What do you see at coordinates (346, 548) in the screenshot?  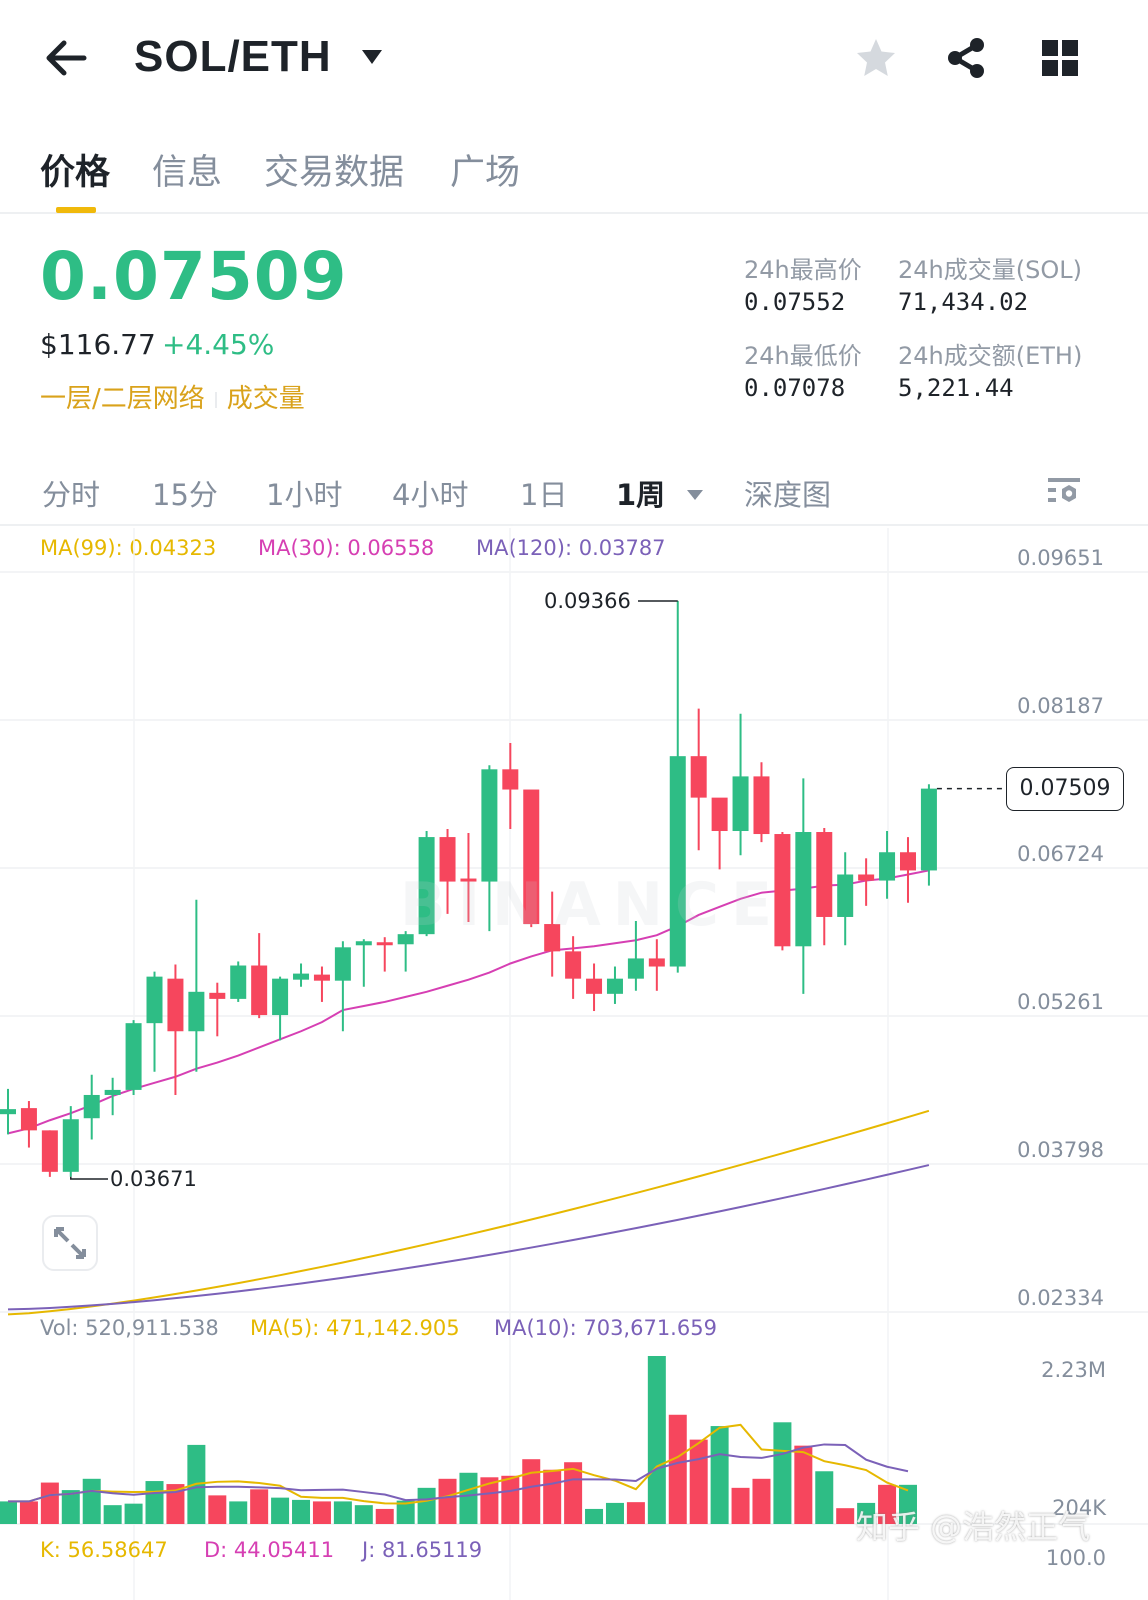 I see `ma30-legend: MA(30): 0.06558` at bounding box center [346, 548].